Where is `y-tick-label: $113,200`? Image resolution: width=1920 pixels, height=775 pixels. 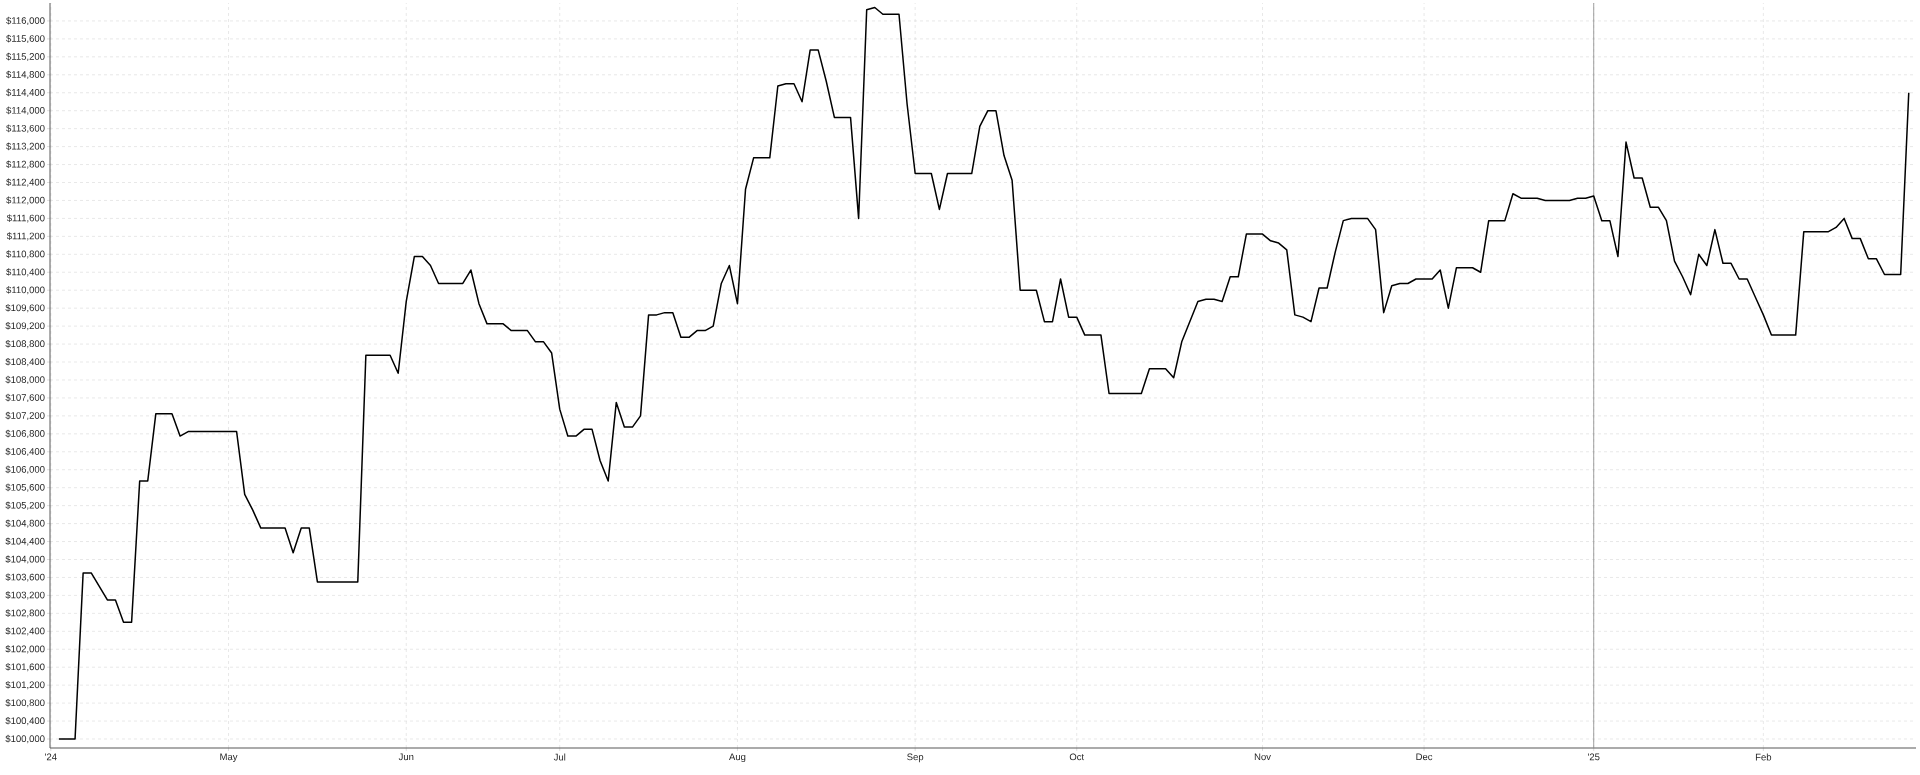 y-tick-label: $113,200 is located at coordinates (25, 146).